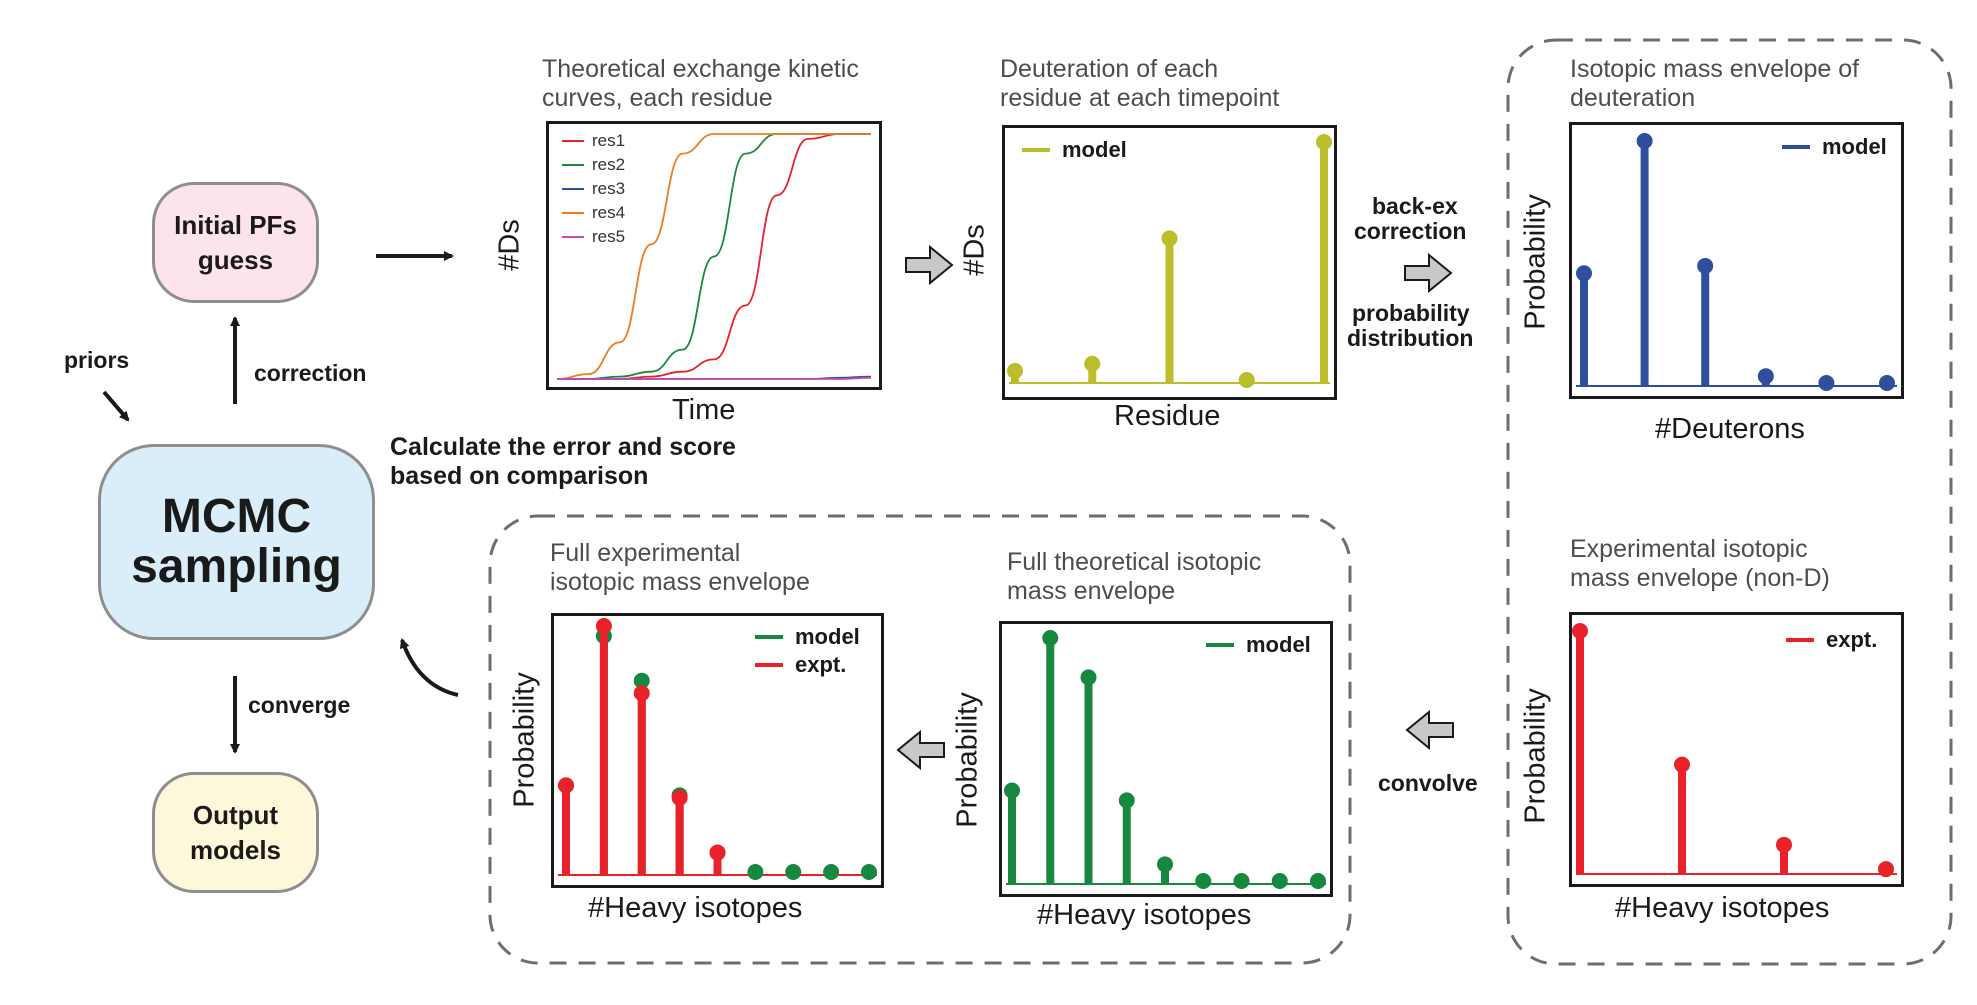  Describe the element at coordinates (509, 245) in the screenshot. I see `kinetic-ylabel: #Ds` at that location.